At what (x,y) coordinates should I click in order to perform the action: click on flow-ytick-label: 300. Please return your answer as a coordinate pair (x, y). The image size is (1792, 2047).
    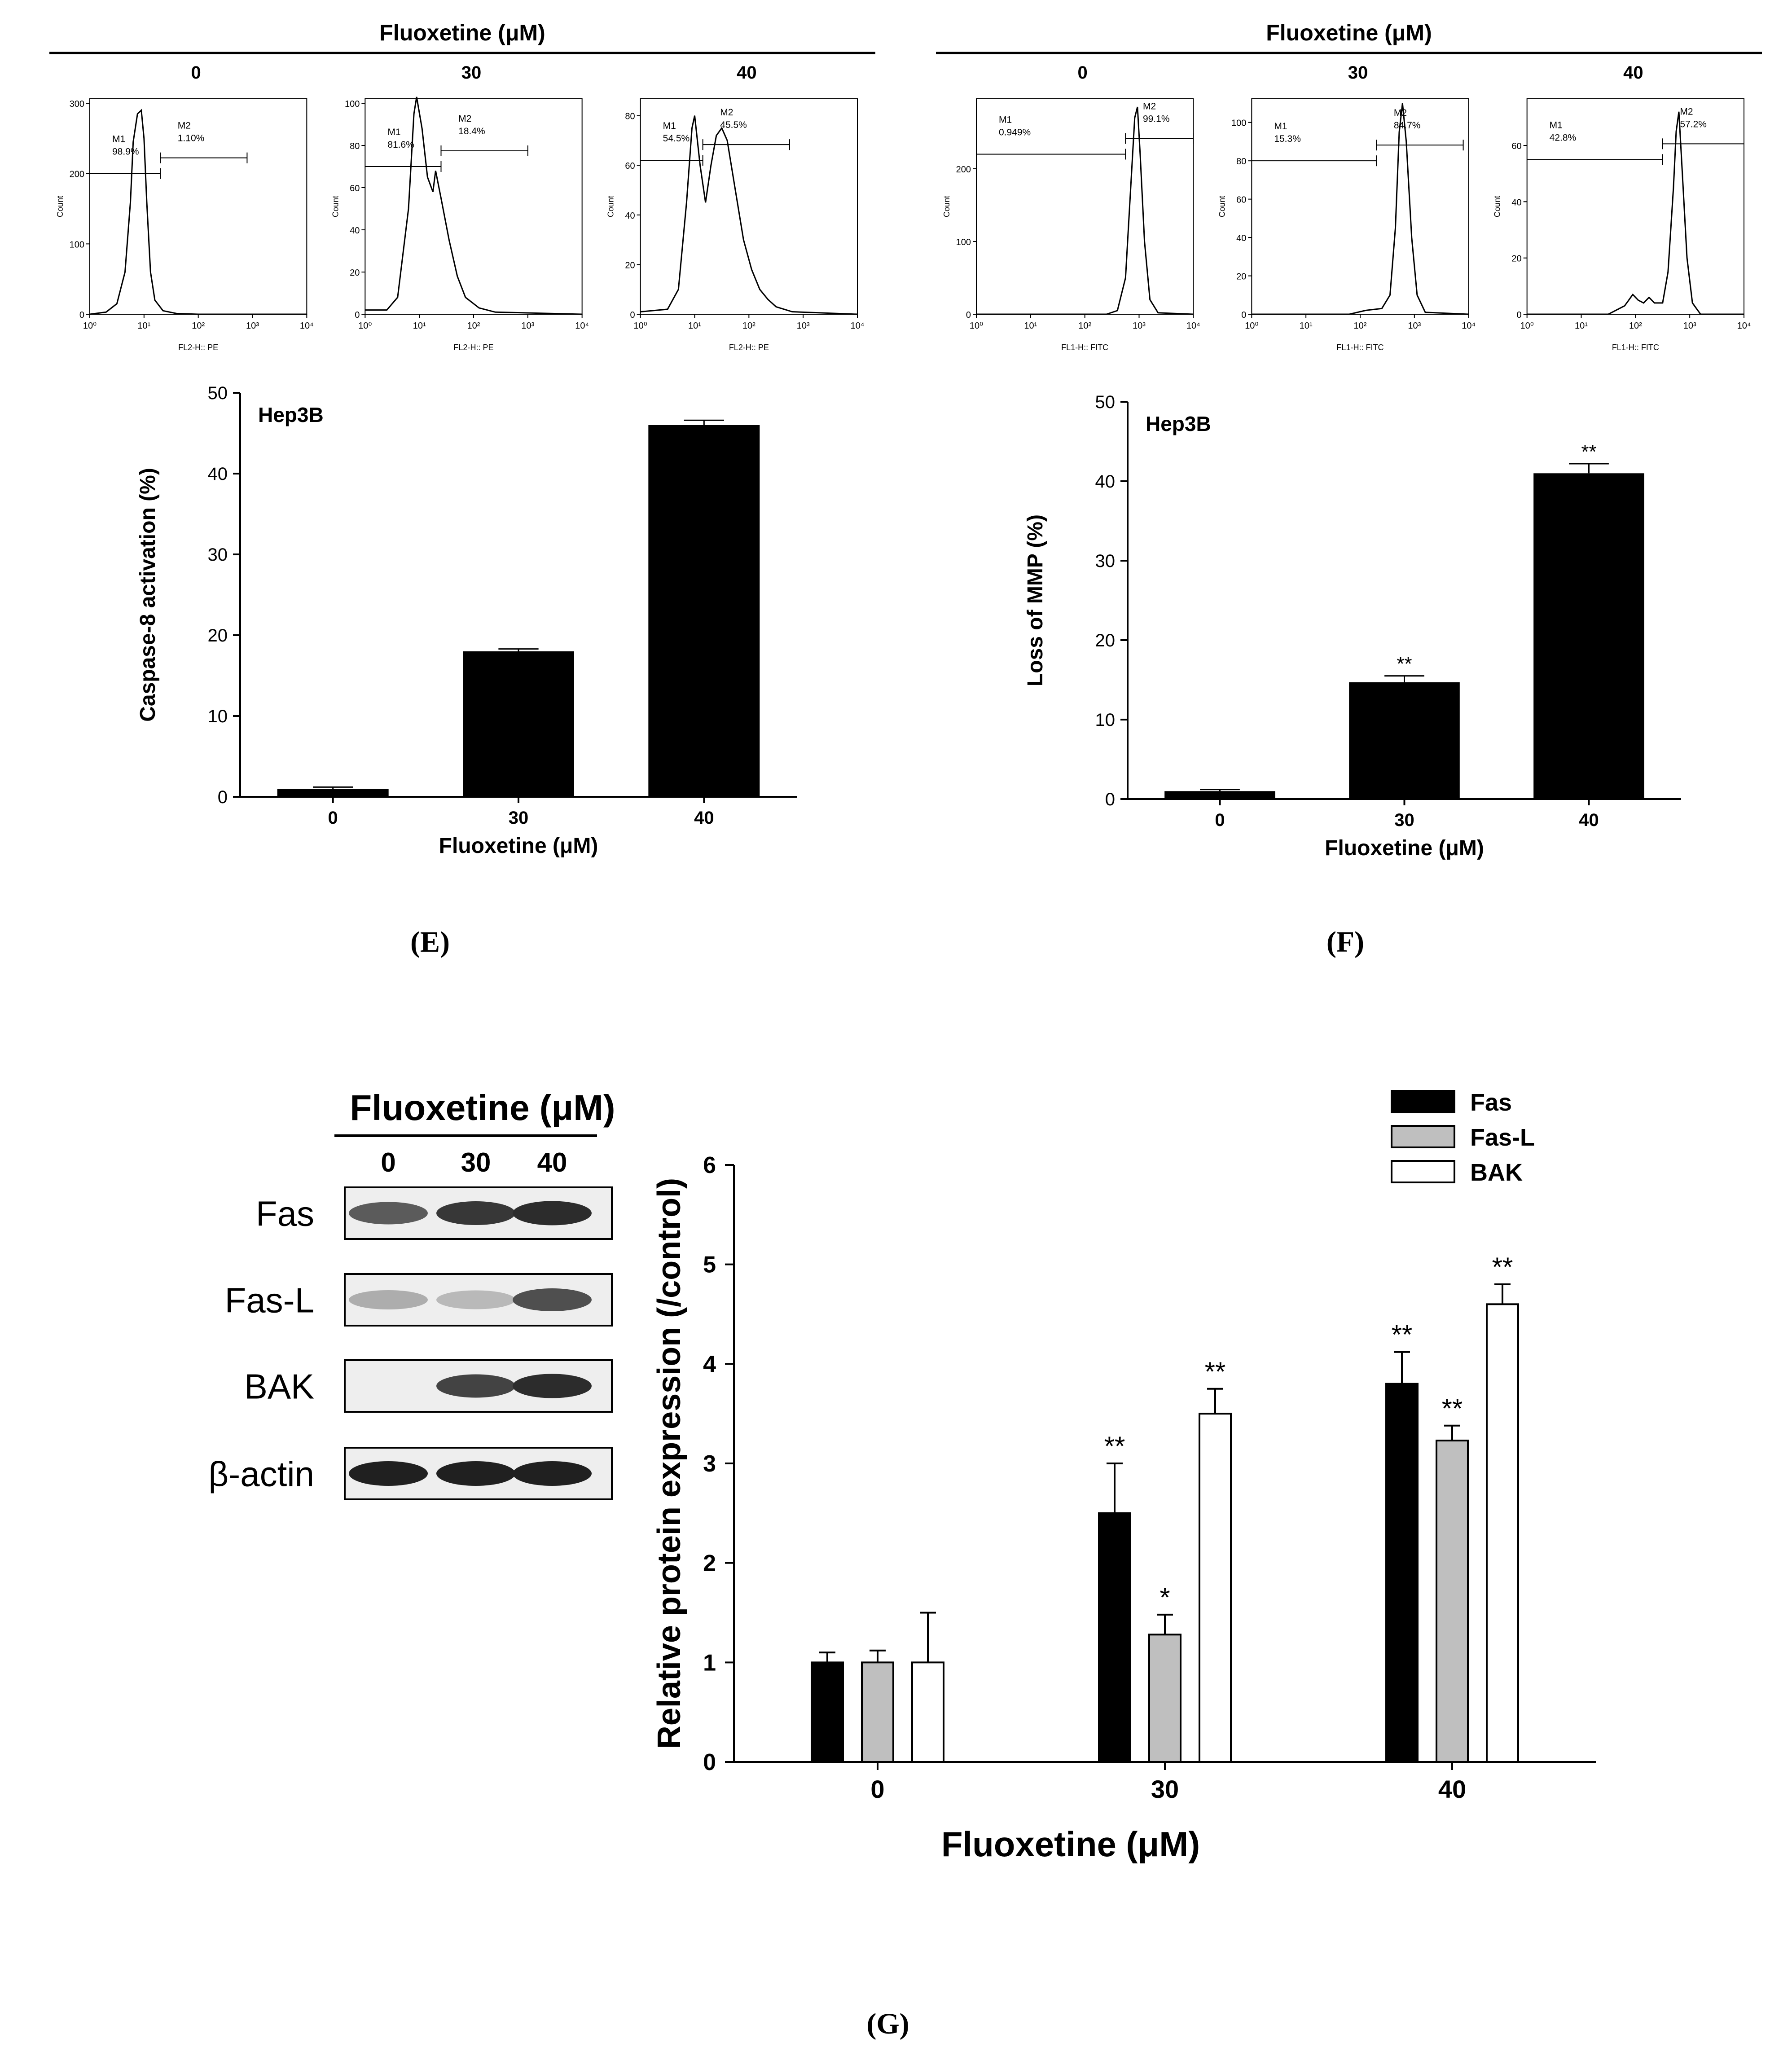
    Looking at the image, I should click on (77, 104).